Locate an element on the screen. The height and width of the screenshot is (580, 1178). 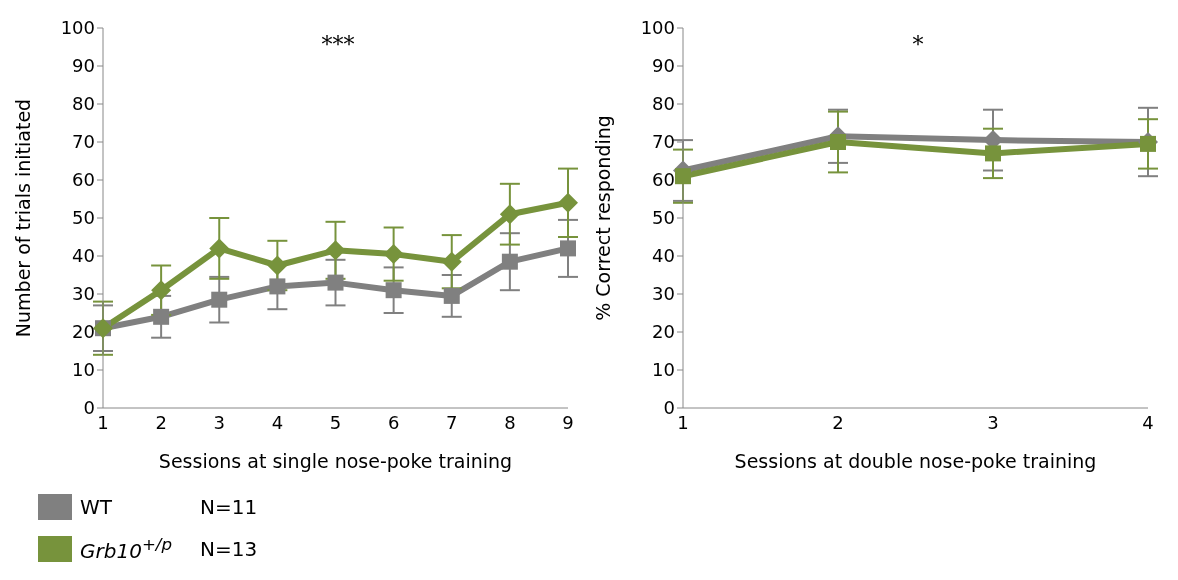
y-axis-title: Number of trials initiated is located at coordinates (22, 218).